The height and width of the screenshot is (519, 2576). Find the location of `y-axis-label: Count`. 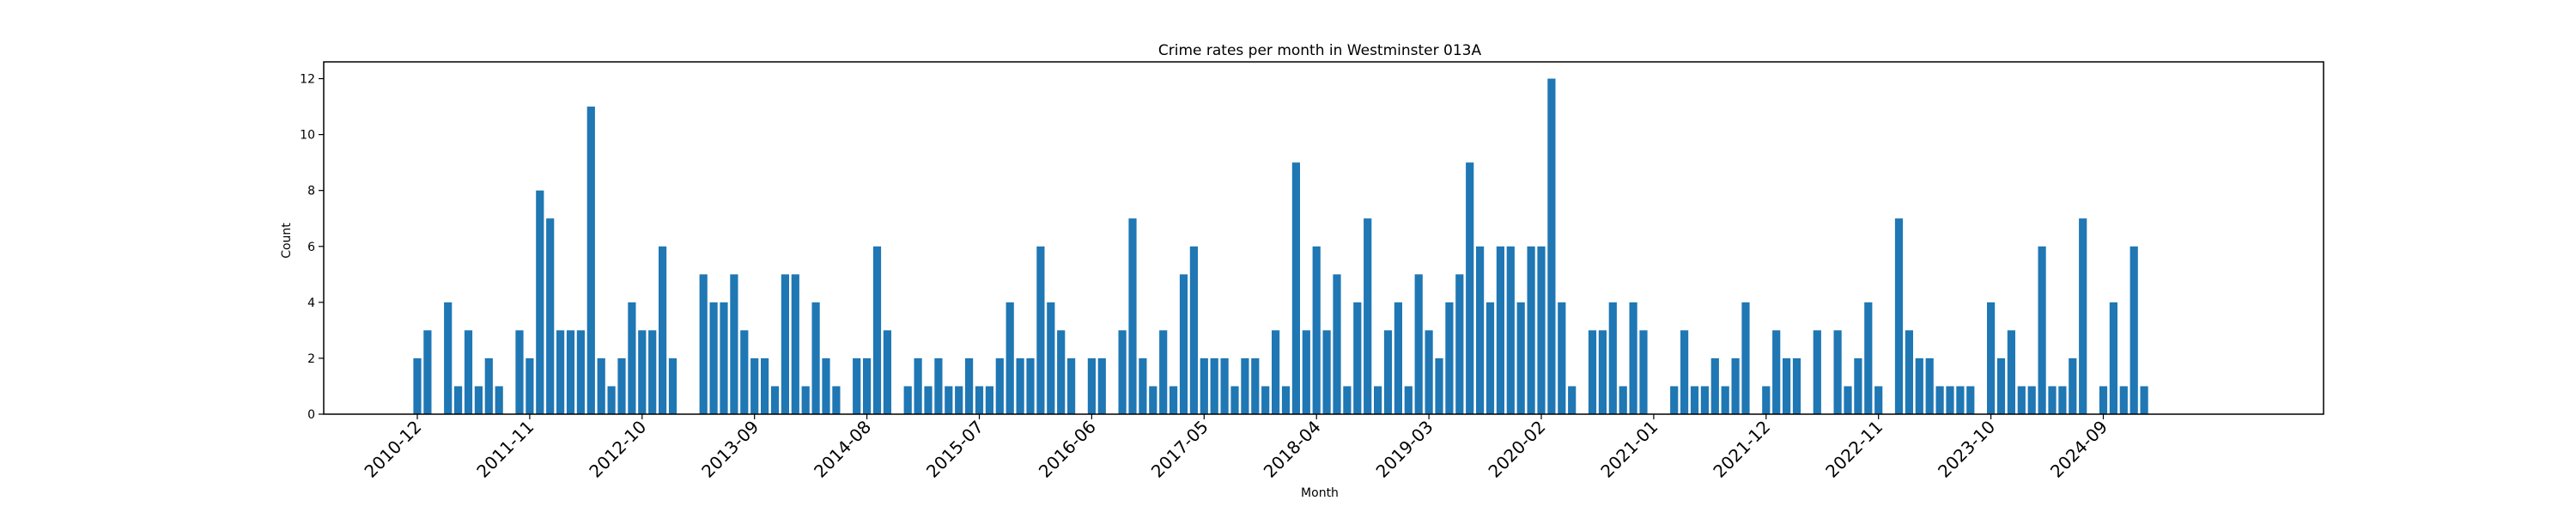

y-axis-label: Count is located at coordinates (287, 241).